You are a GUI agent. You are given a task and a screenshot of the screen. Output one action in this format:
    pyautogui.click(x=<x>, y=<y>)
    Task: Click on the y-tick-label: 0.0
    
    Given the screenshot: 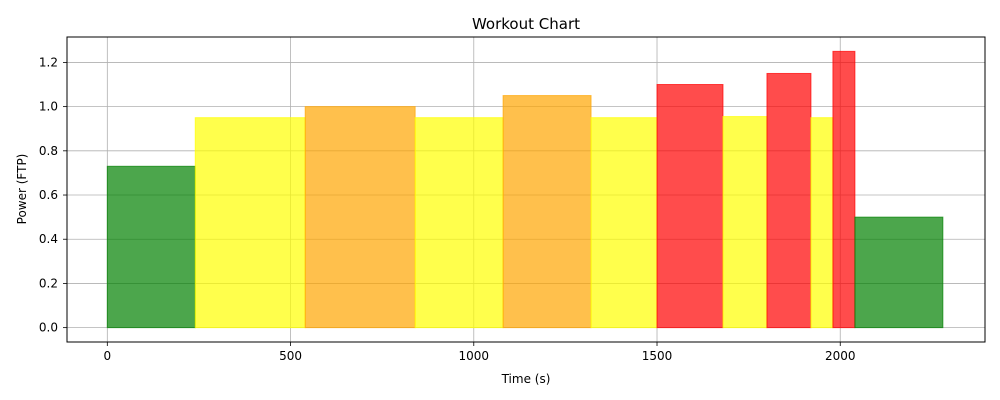 What is the action you would take?
    pyautogui.click(x=48, y=328)
    